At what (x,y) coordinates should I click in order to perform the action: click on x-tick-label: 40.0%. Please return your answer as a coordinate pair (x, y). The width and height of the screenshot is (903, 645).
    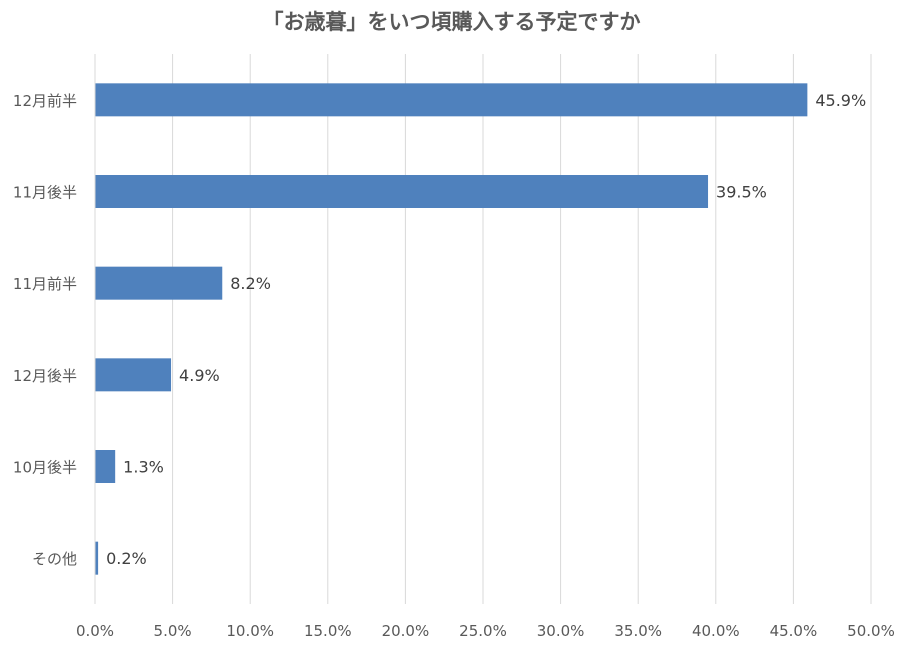
    Looking at the image, I should click on (716, 631).